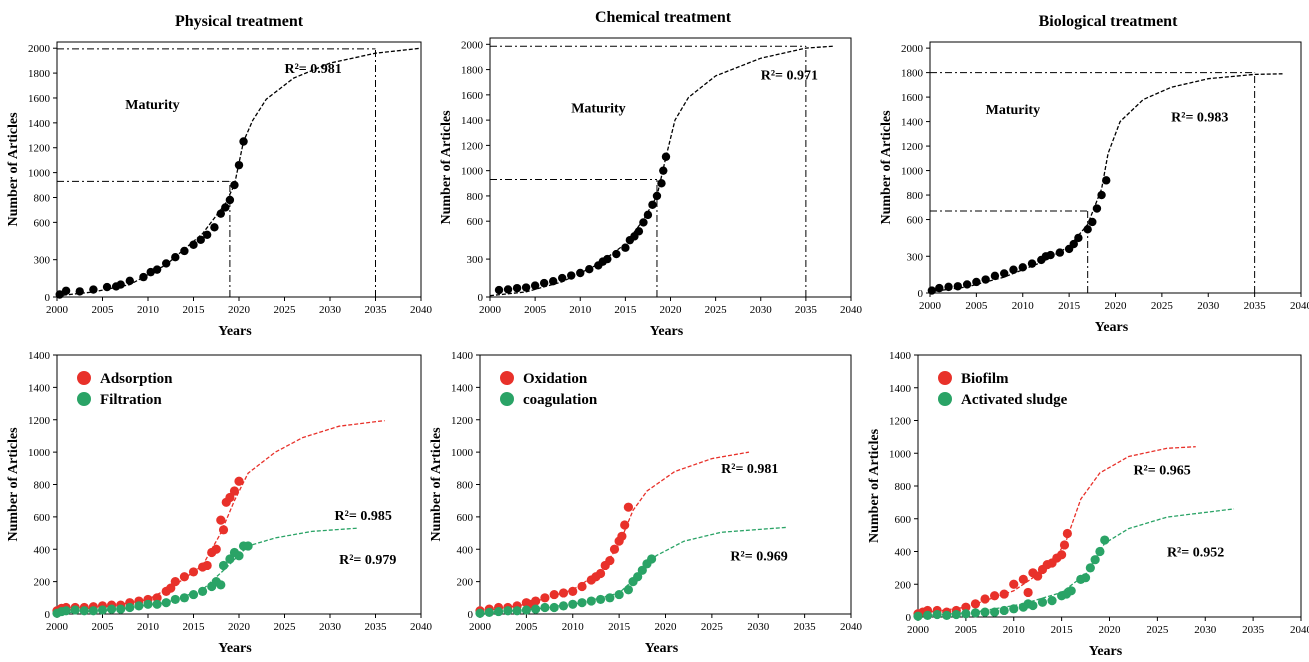  What do you see at coordinates (789, 76) in the screenshot?
I see `r-squared-label: R²= 0.971` at bounding box center [789, 76].